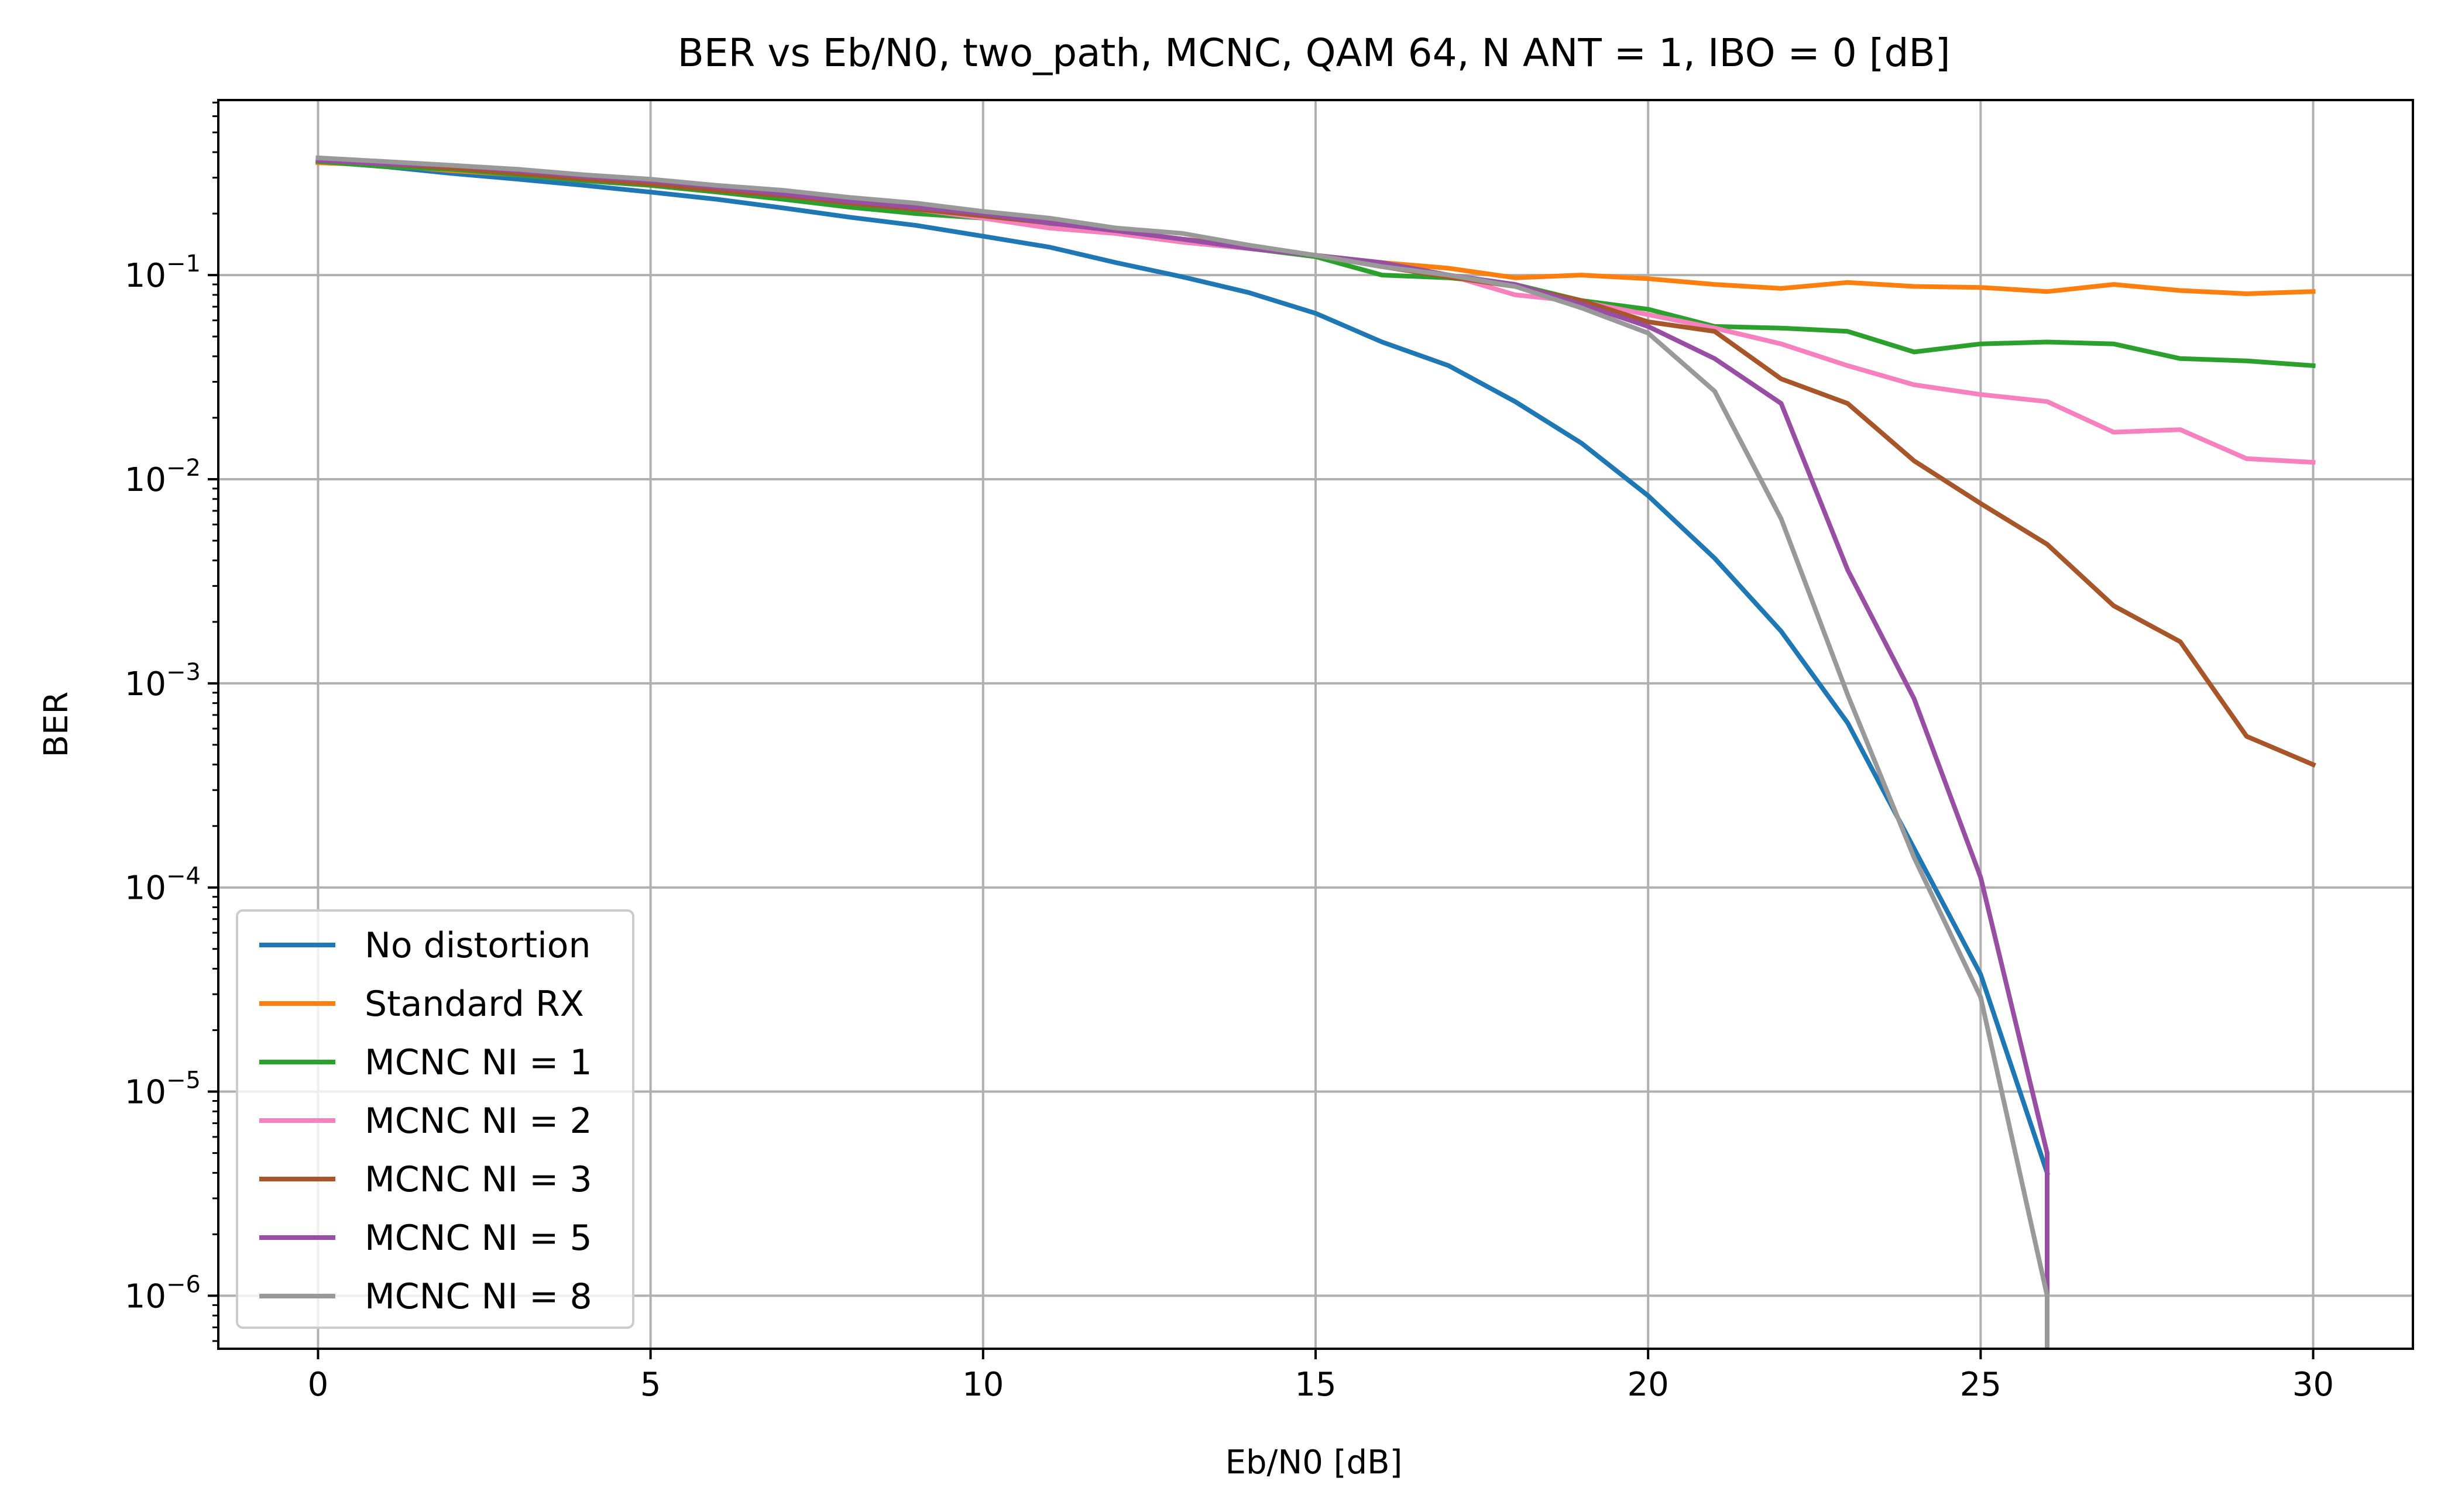 This screenshot has width=2441, height=1512. I want to click on x-tick-label: 30, so click(2313, 1385).